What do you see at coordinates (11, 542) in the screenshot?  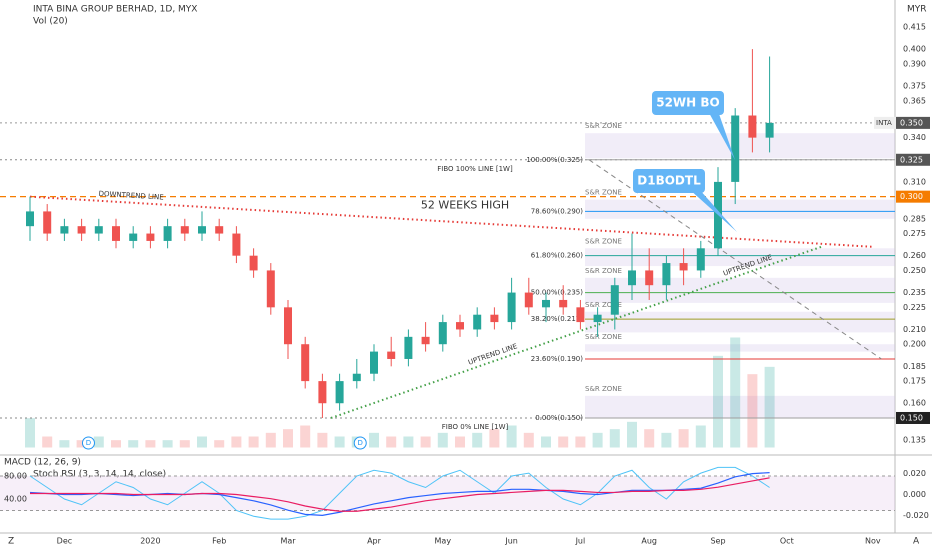 I see `corner-label: Z` at bounding box center [11, 542].